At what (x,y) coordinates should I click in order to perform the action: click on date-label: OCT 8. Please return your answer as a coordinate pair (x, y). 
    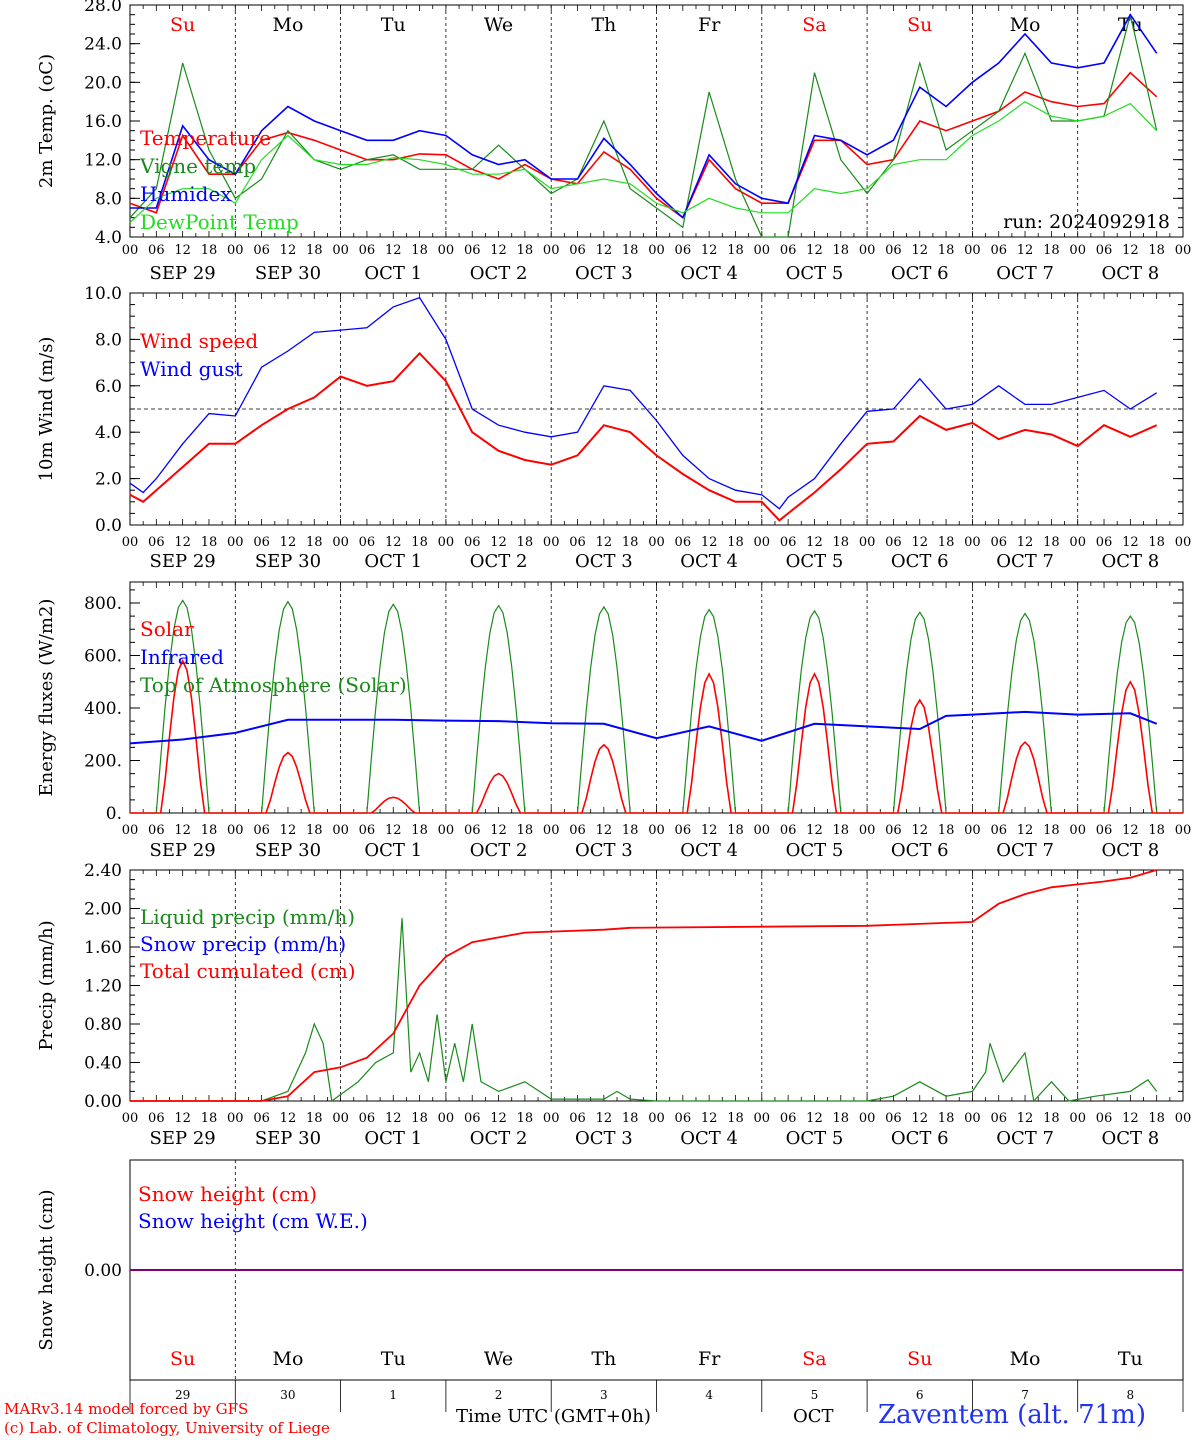
    Looking at the image, I should click on (1130, 850).